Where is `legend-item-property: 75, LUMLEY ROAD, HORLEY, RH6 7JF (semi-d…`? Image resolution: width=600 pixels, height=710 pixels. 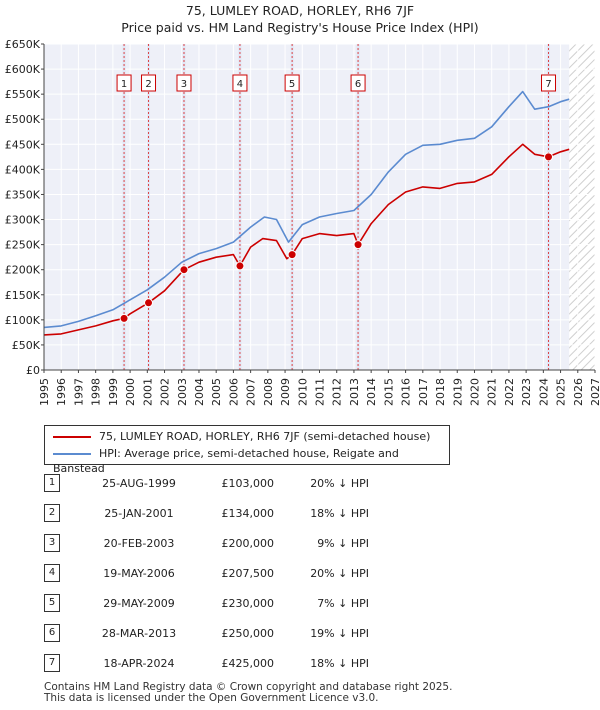
legend-item-property: 75, LUMLEY ROAD, HORLEY, RH6 7JF (semi-d… is located at coordinates (241, 436).